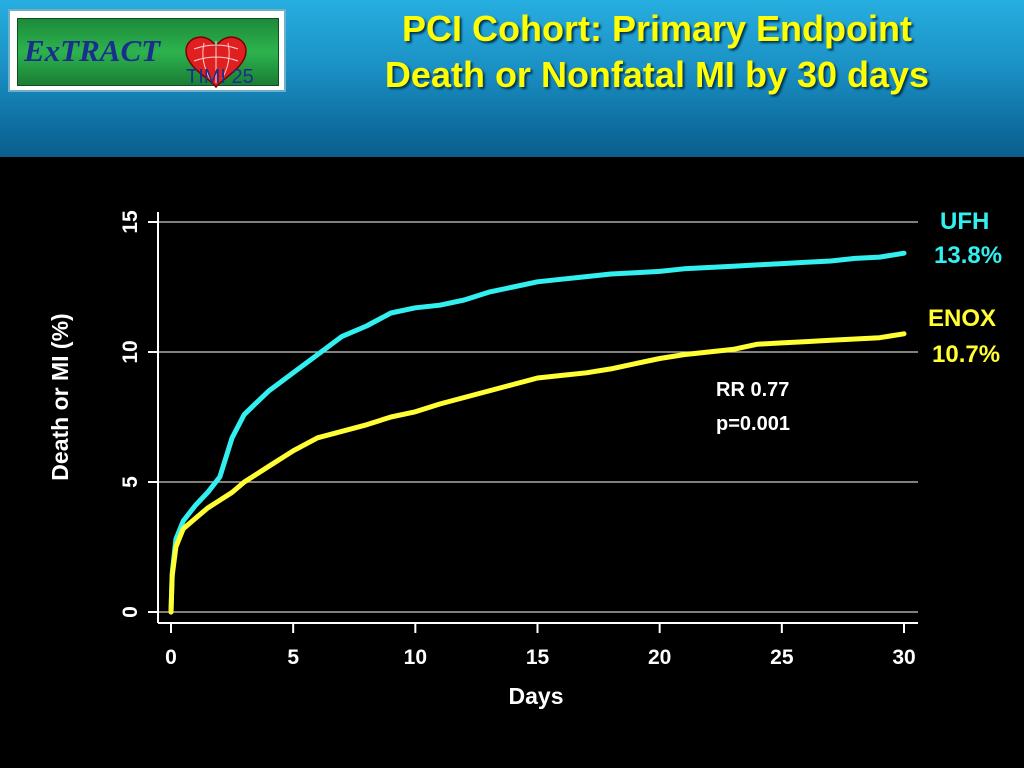  What do you see at coordinates (657, 74) in the screenshot?
I see `title-line-2: Death or Nonfatal MI by 30 days` at bounding box center [657, 74].